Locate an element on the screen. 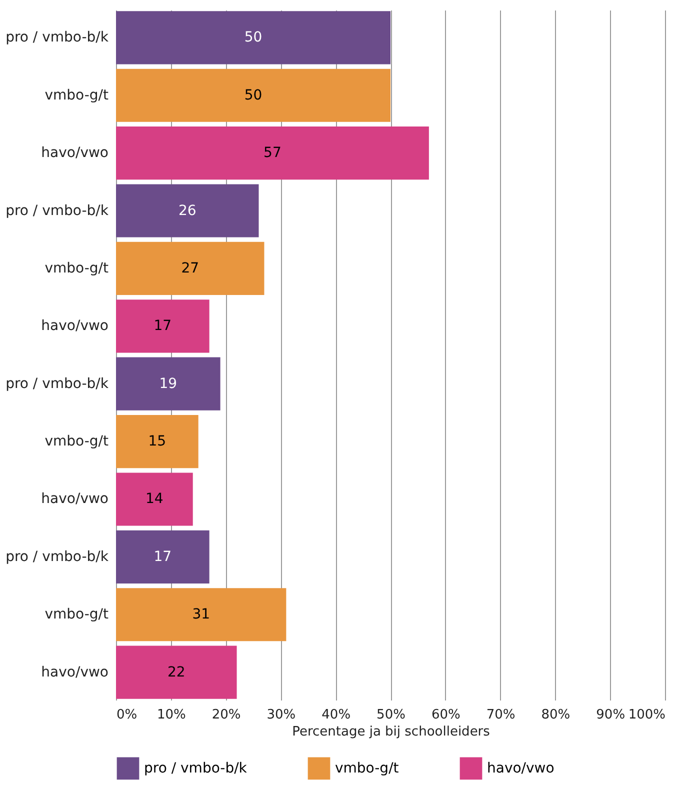  x-tick-label: 60% is located at coordinates (445, 715).